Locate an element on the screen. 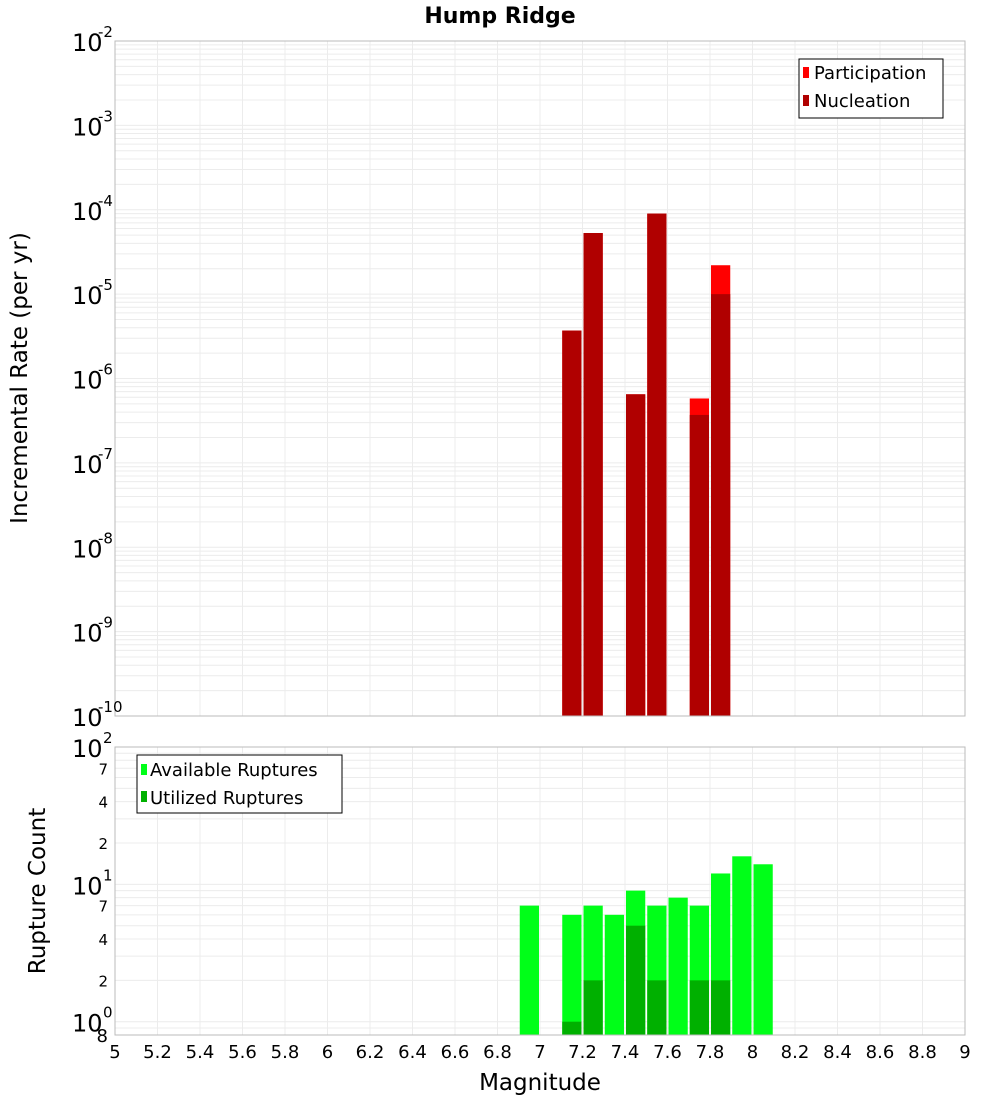 This screenshot has width=1000, height=1100. x-tick-label: 7.2 is located at coordinates (582, 1052).